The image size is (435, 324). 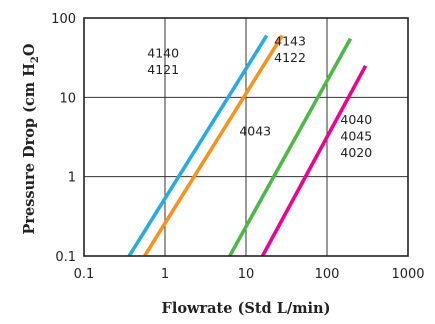 I want to click on y-tick-label: 100, so click(x=63, y=19).